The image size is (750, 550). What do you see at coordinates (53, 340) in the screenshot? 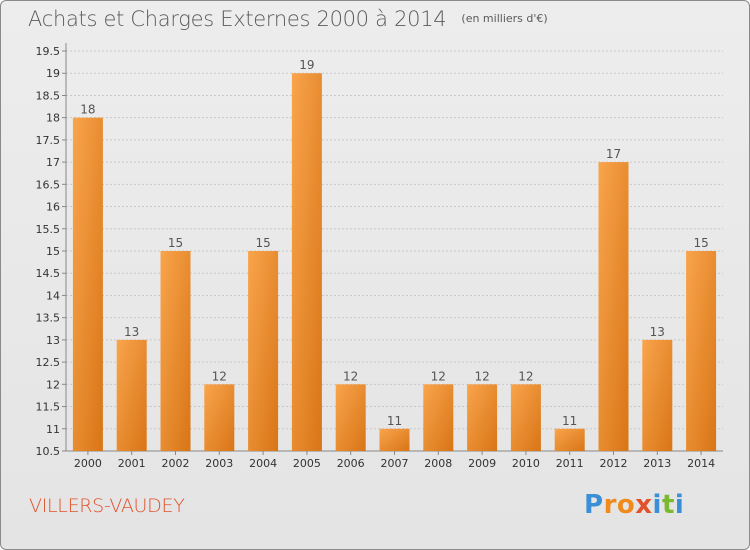
I see `y-tick-label: 13` at bounding box center [53, 340].